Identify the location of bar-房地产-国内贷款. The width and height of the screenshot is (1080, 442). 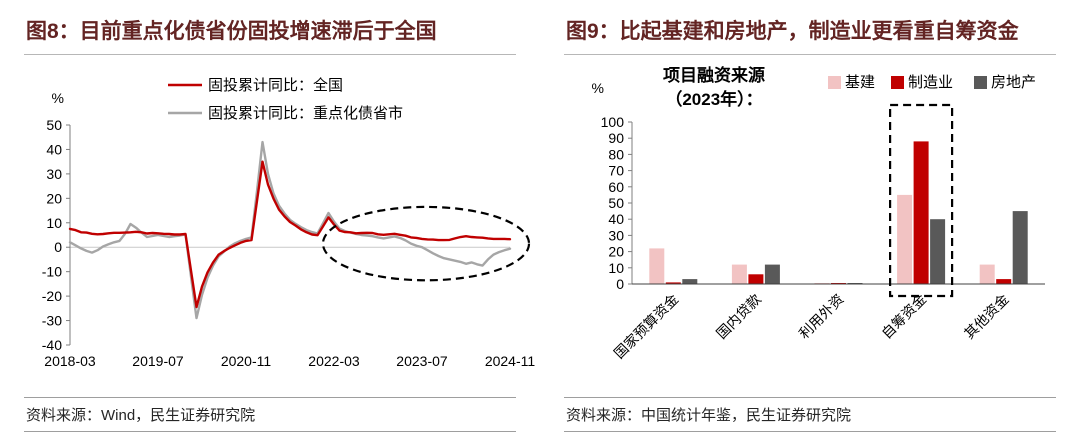
(772, 274).